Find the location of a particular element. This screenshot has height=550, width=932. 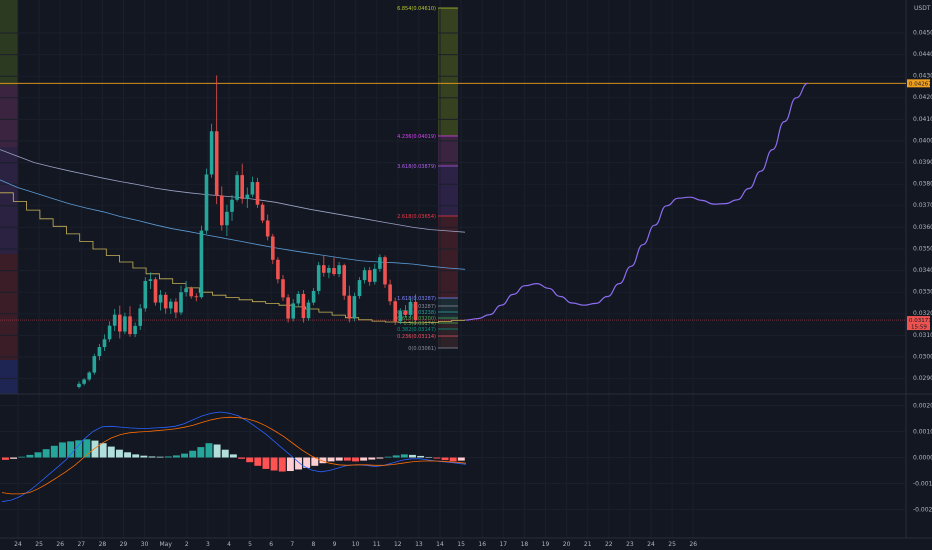

price-axis-tick: 0.02900 is located at coordinates (922, 378).